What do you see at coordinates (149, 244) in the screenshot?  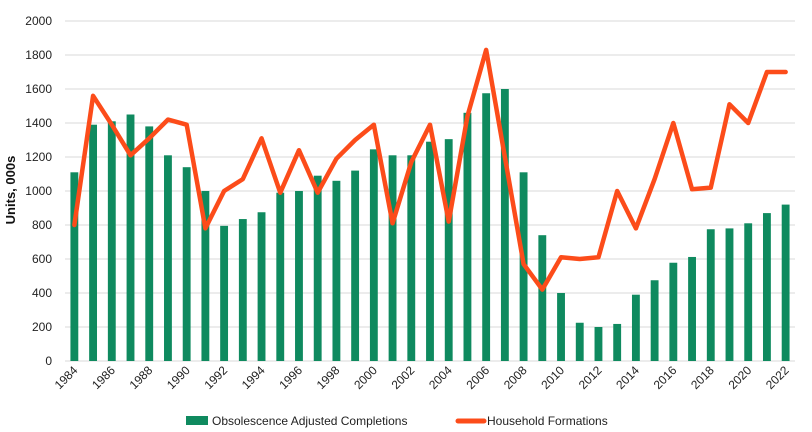 I see `bar-1988` at bounding box center [149, 244].